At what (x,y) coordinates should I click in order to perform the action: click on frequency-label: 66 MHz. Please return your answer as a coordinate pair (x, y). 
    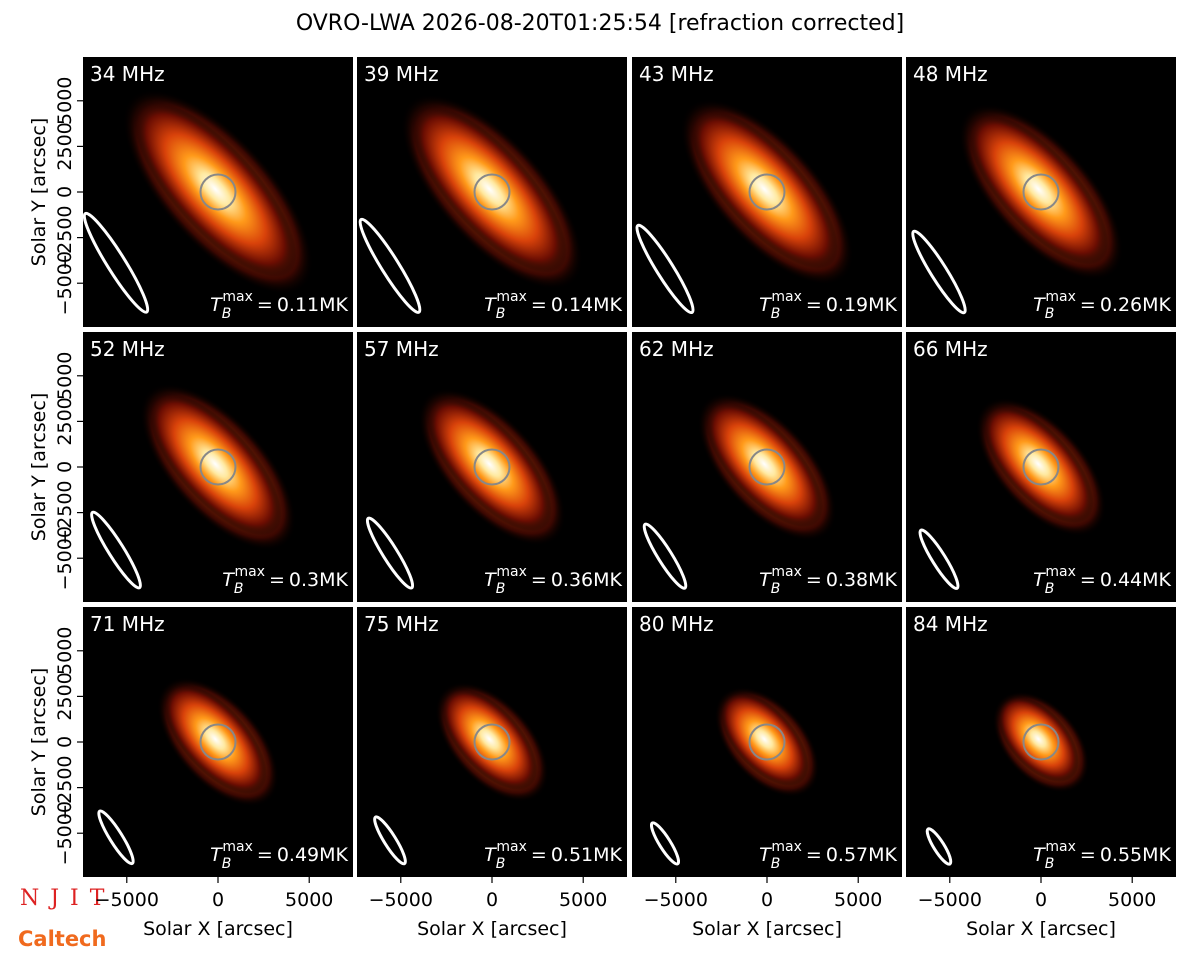
    Looking at the image, I should click on (950, 349).